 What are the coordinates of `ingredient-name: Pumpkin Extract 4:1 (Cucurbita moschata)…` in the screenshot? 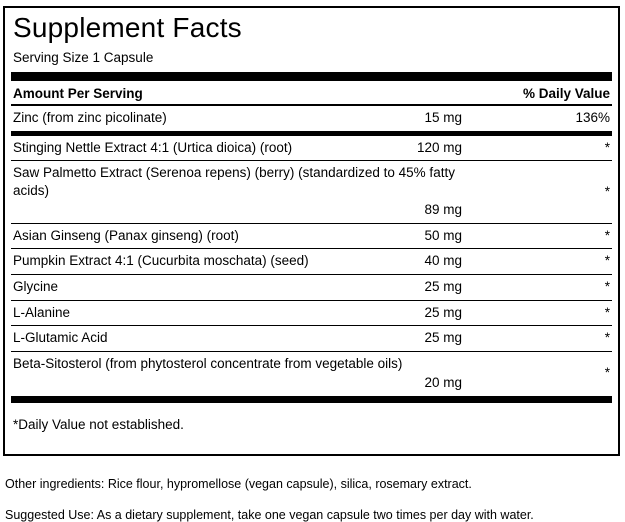 It's located at (161, 261).